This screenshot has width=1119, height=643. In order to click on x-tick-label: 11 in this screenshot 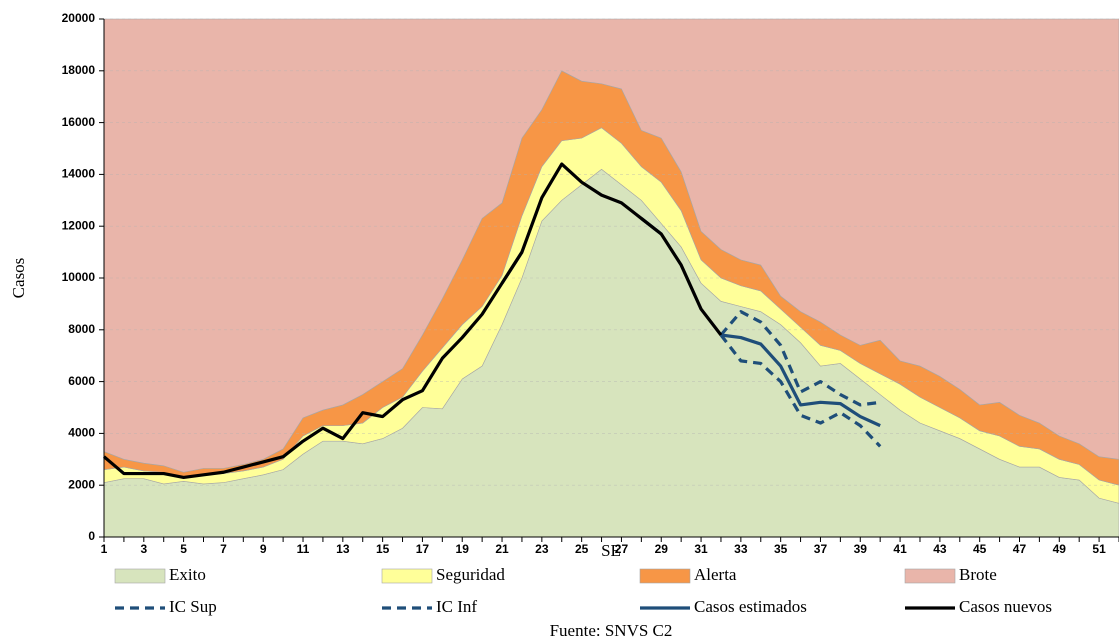, I will do `click(303, 549)`.